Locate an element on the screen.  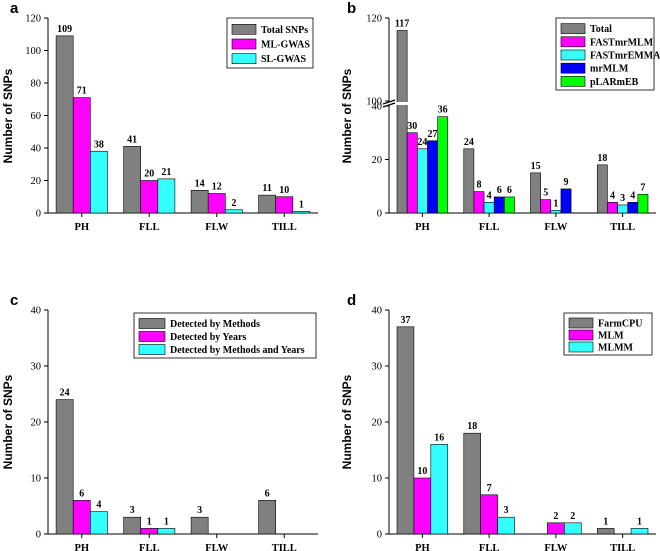
panel-b-data-label: 27 is located at coordinates (433, 134).